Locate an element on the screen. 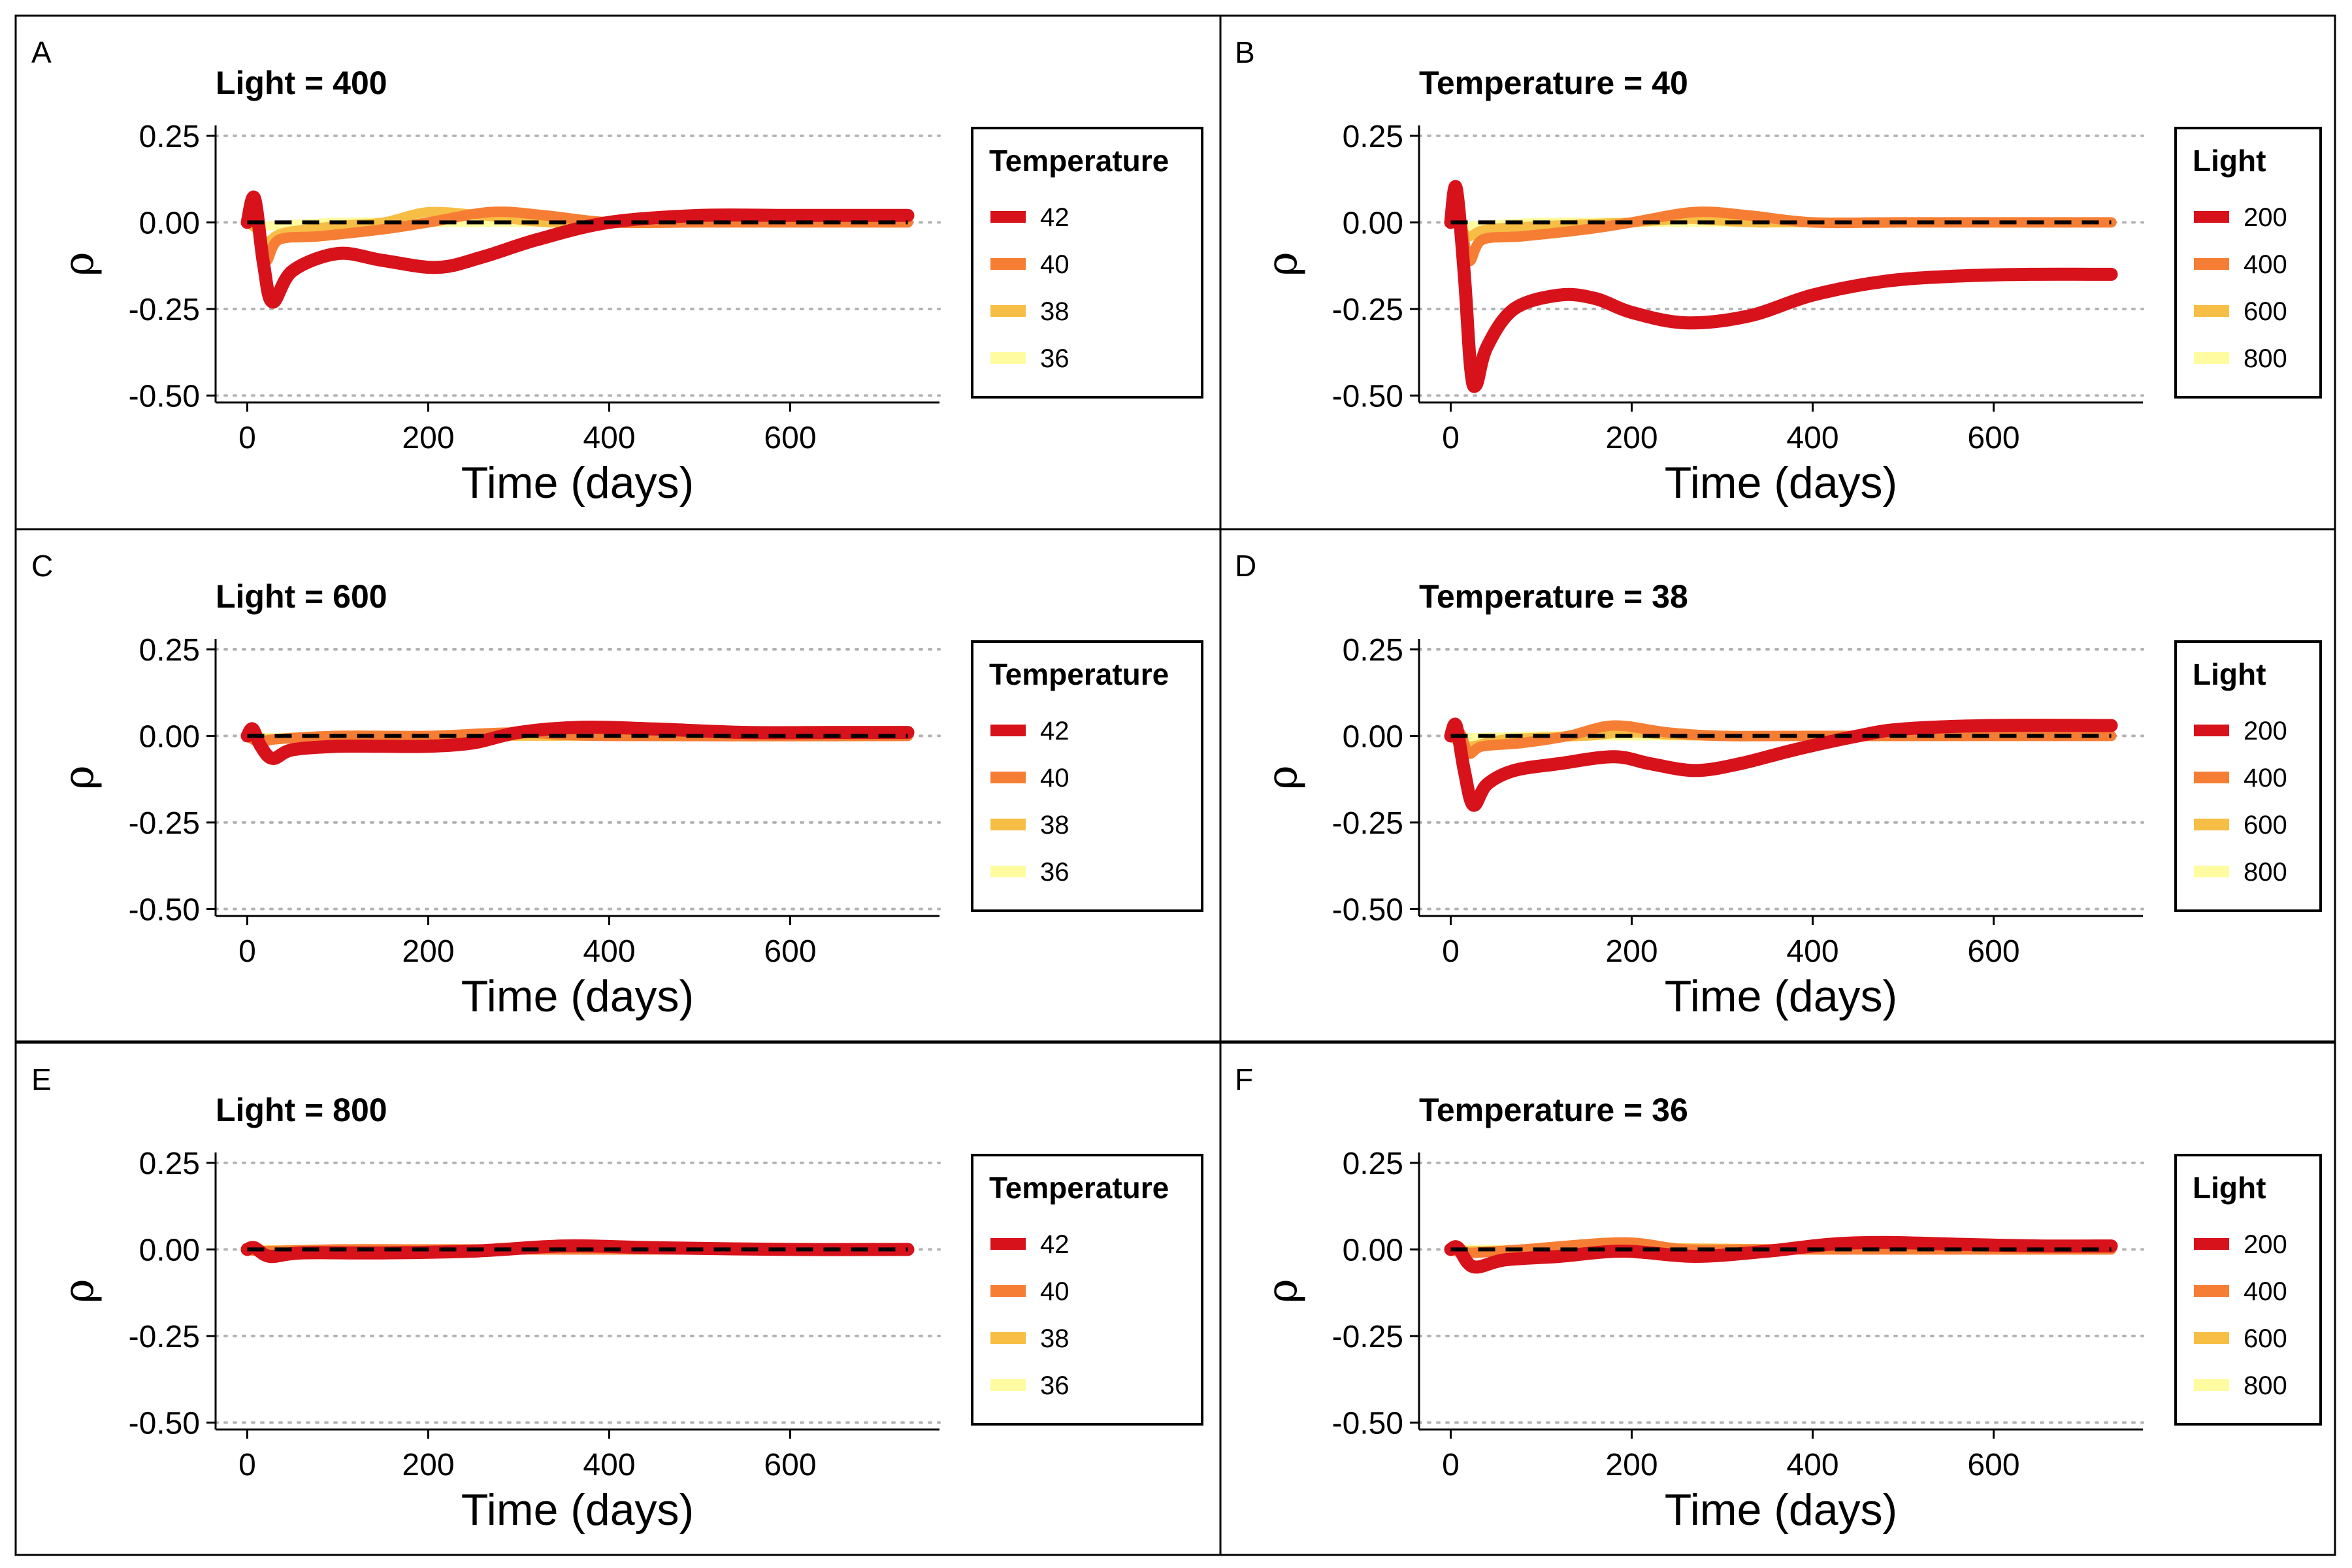 This screenshot has height=1568, width=2352. panel-title: Temperature = 38 is located at coordinates (1553, 596).